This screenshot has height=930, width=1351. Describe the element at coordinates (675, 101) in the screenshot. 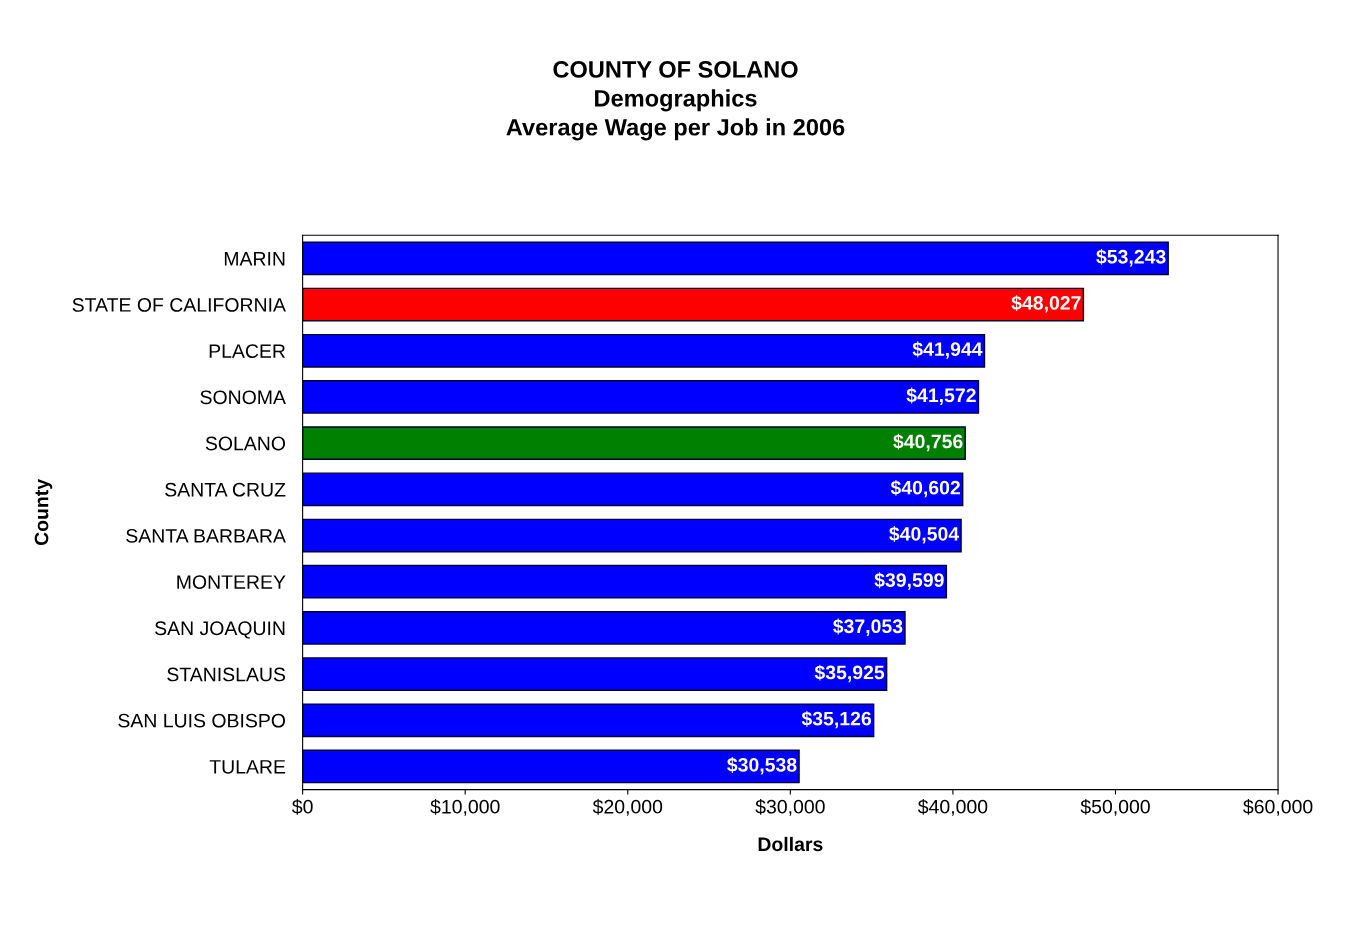

I see `chart-title: COUNTY OF SOLANO Demographics Average Wage per Job in 2006` at that location.